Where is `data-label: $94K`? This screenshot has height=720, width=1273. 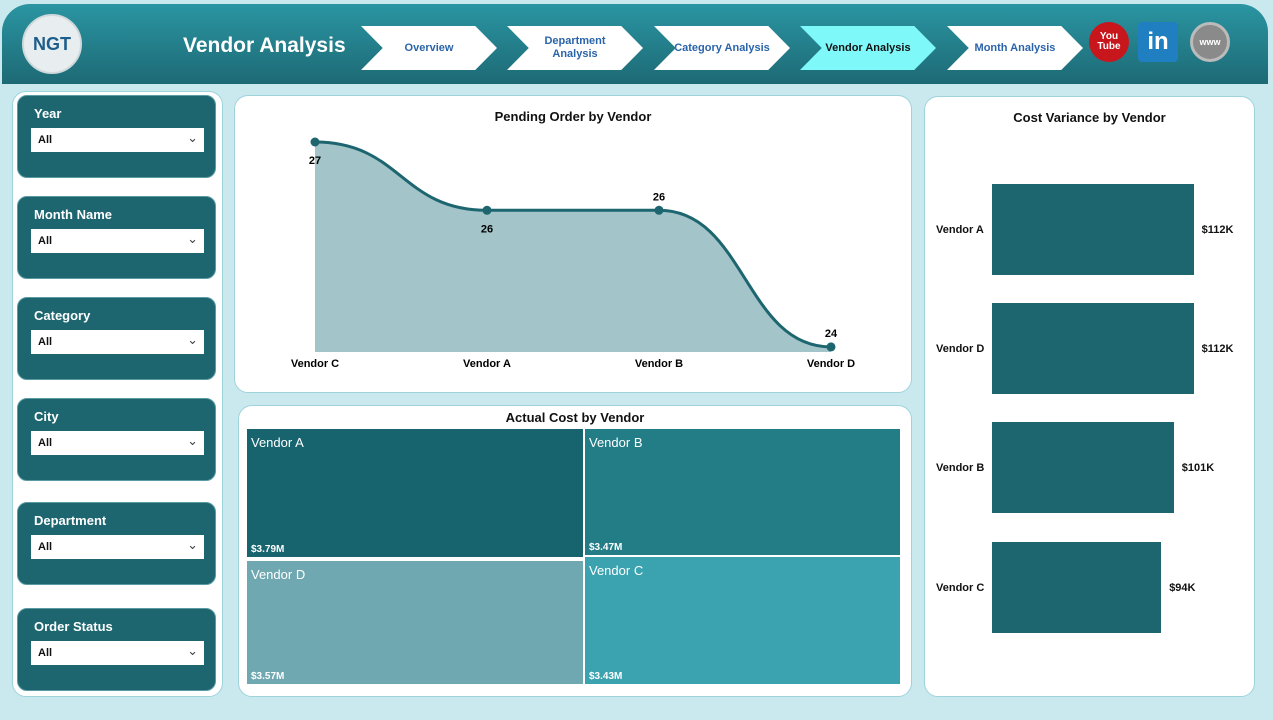 data-label: $94K is located at coordinates (1182, 588).